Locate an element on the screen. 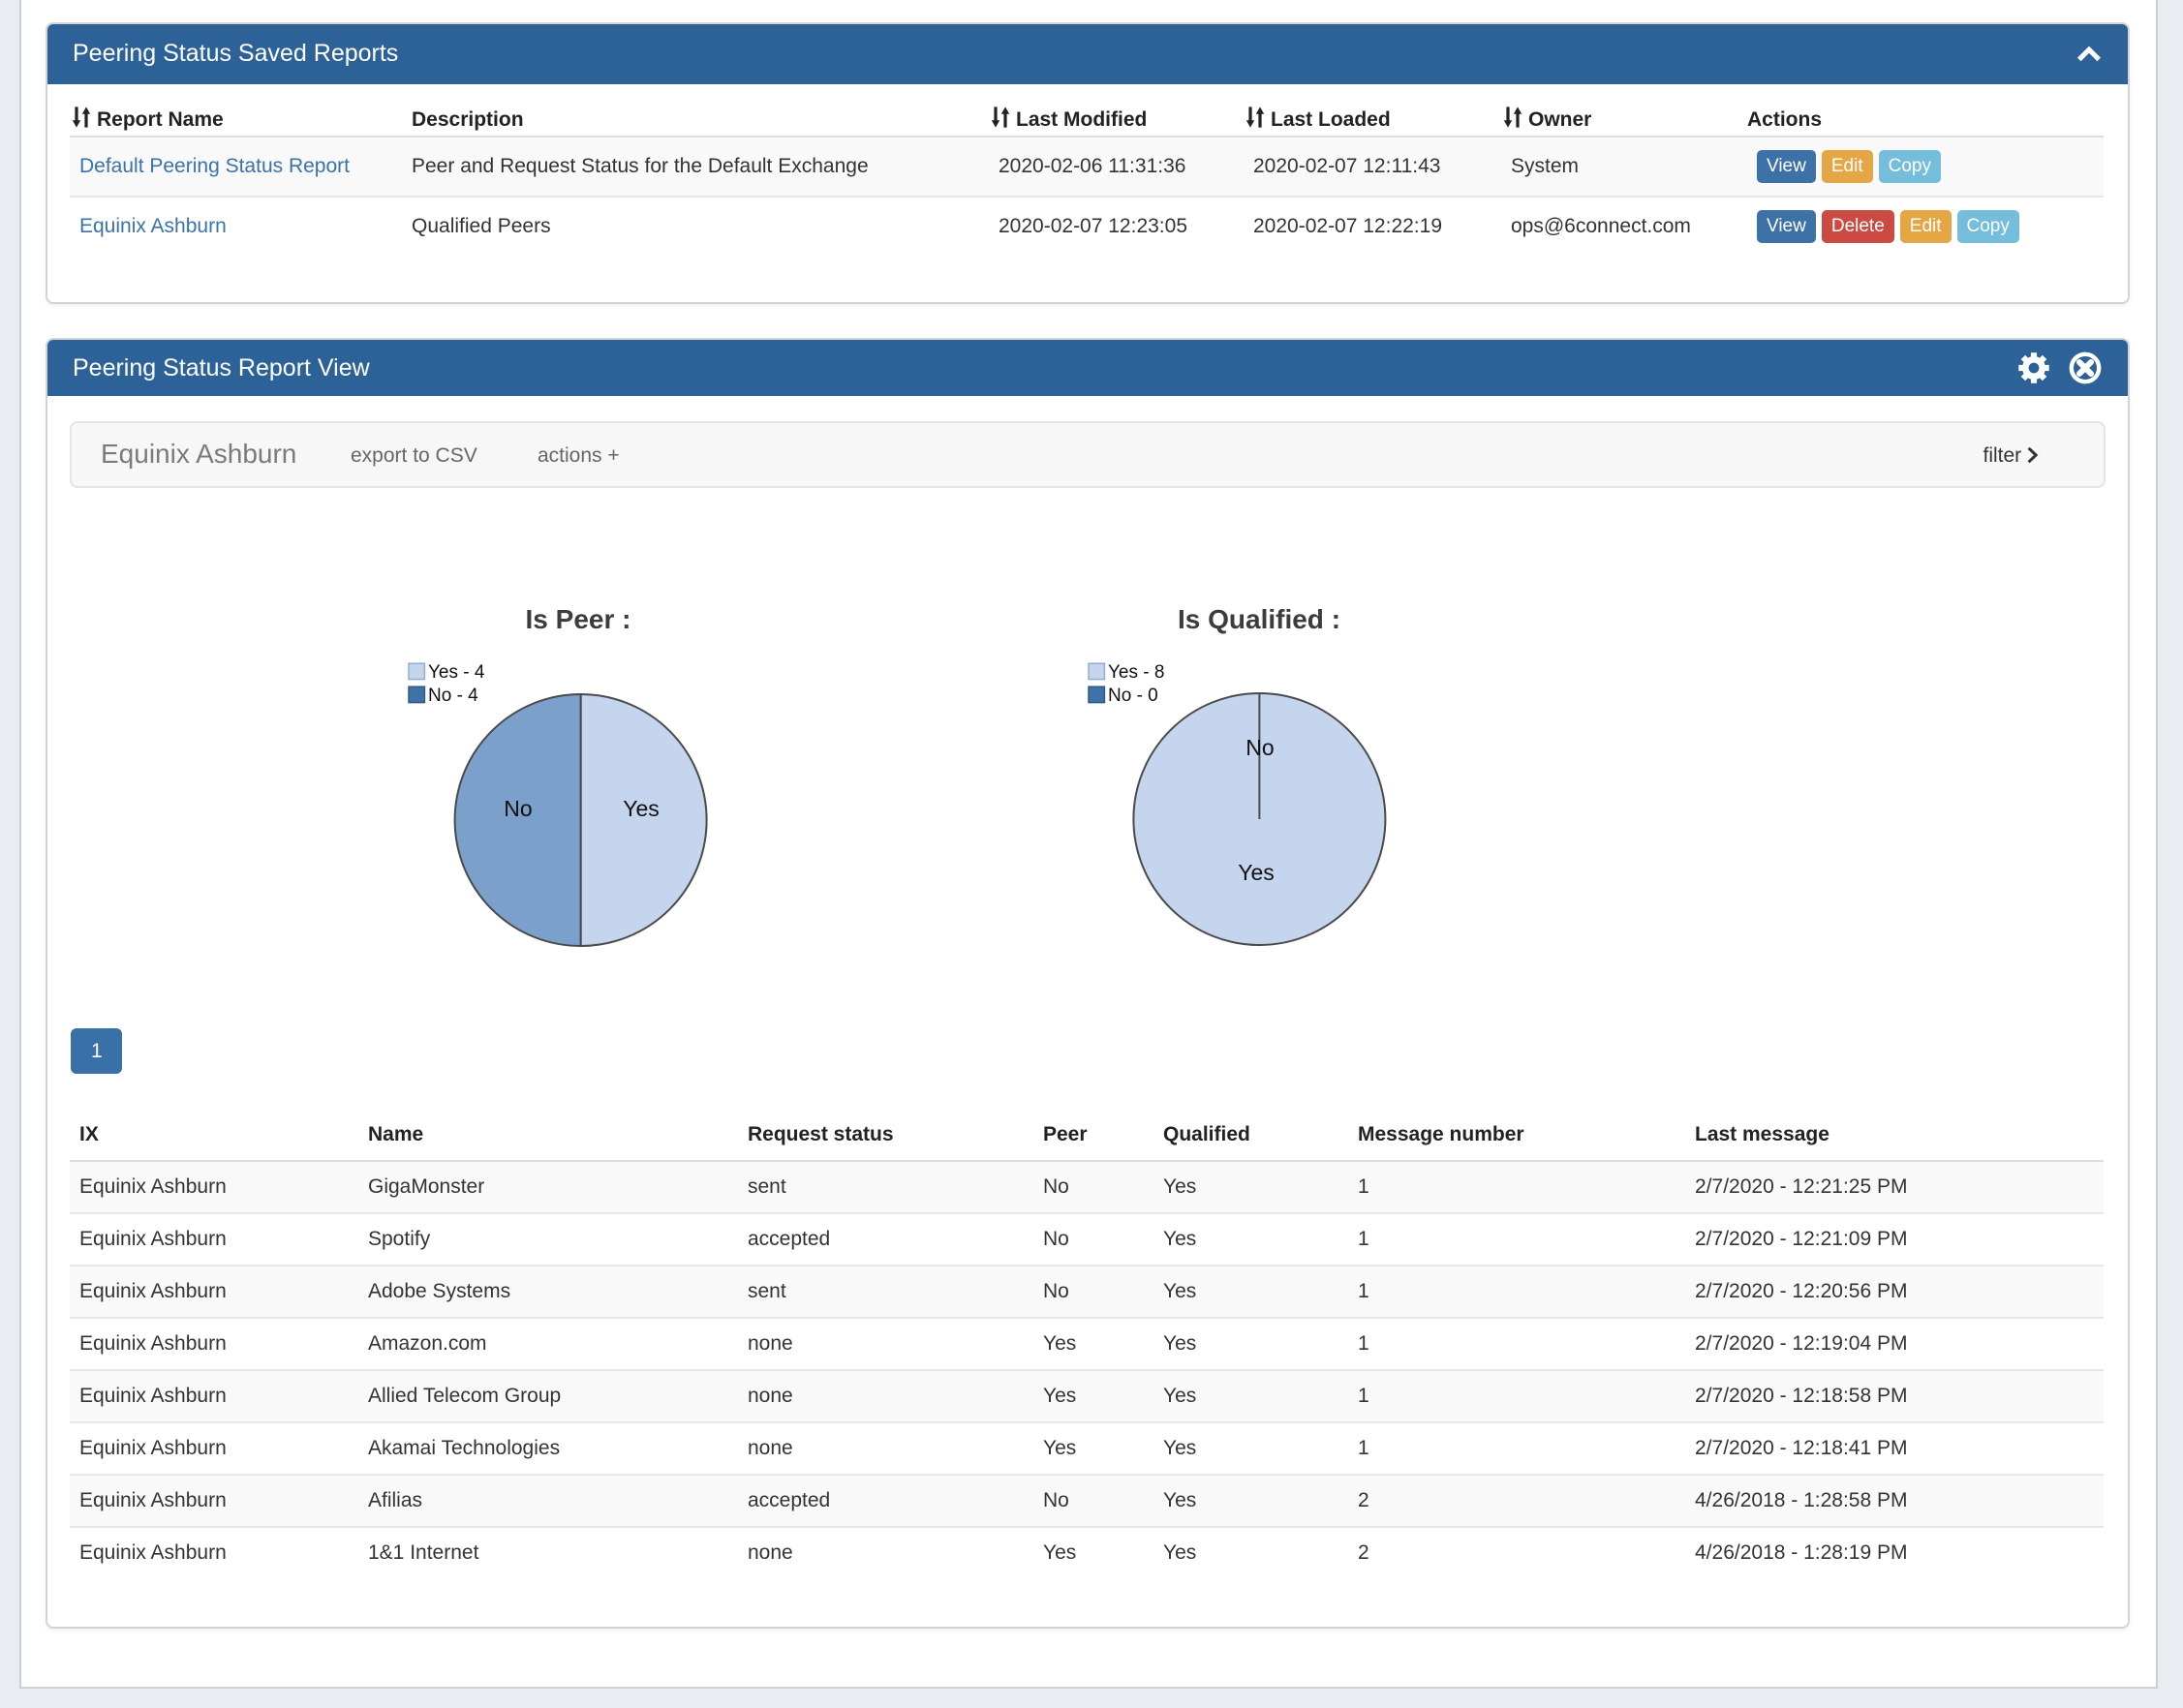  svg-text: Is Qualified : is located at coordinates (1259, 619).